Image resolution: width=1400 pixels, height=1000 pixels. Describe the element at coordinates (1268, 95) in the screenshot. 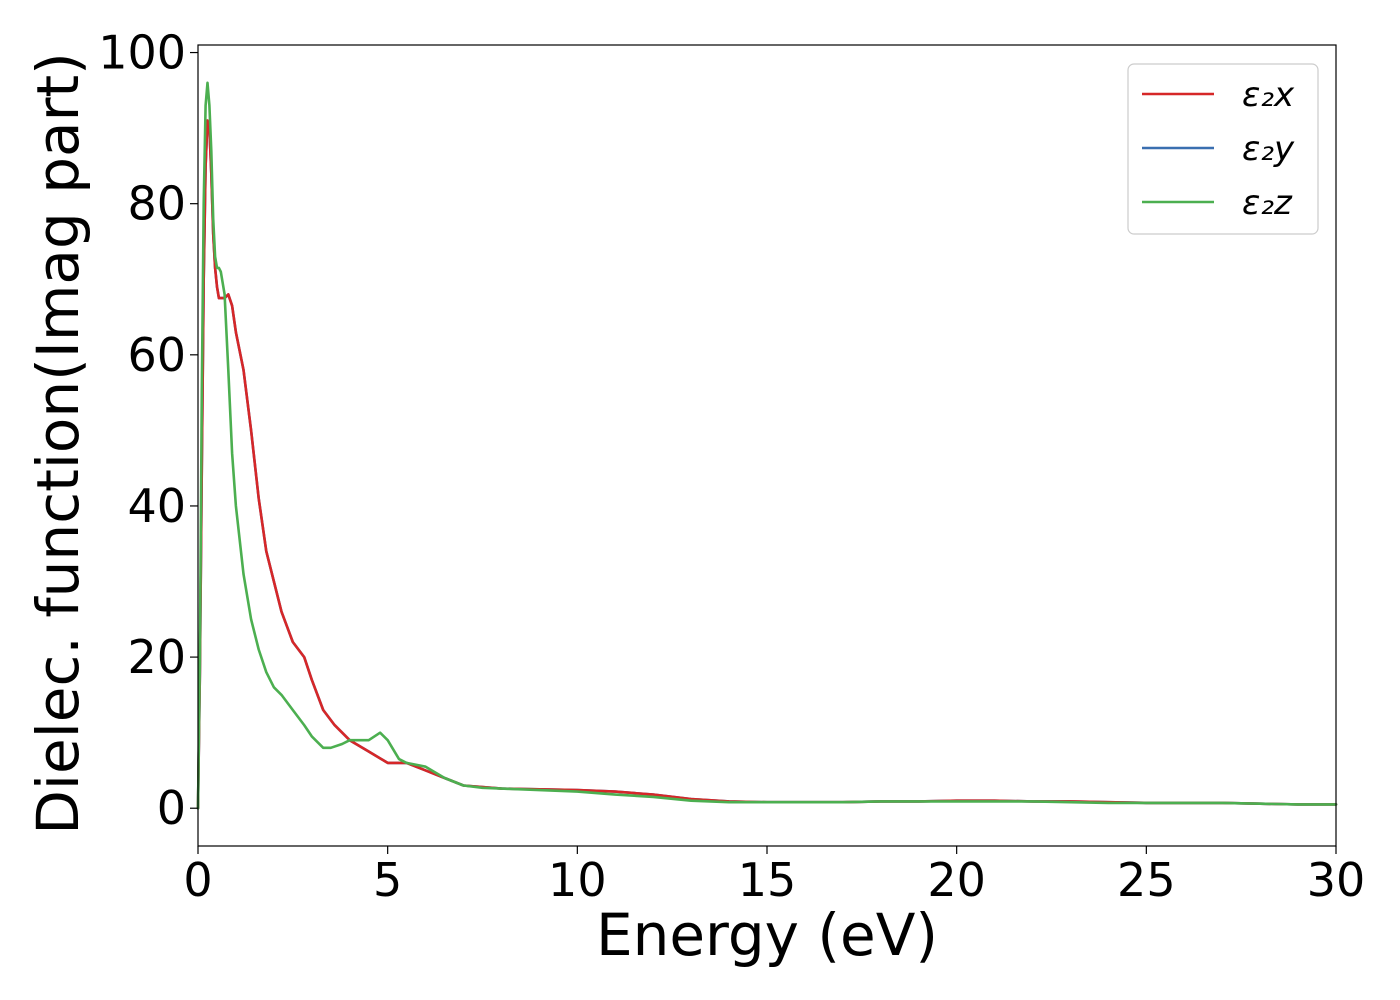

I see `legend-label: ε₂x` at that location.